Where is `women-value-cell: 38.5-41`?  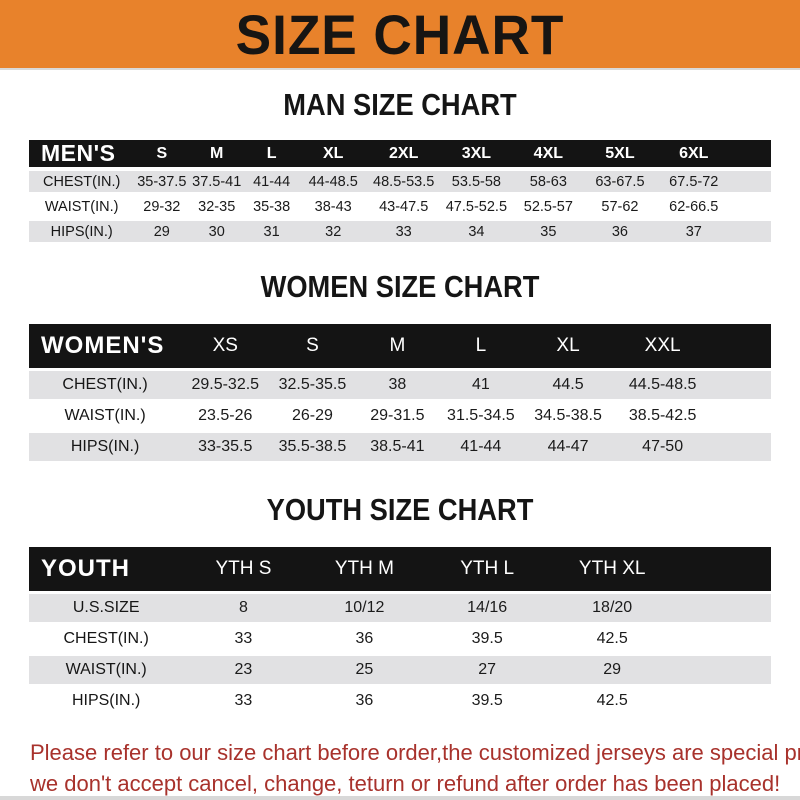 women-value-cell: 38.5-41 is located at coordinates (397, 447).